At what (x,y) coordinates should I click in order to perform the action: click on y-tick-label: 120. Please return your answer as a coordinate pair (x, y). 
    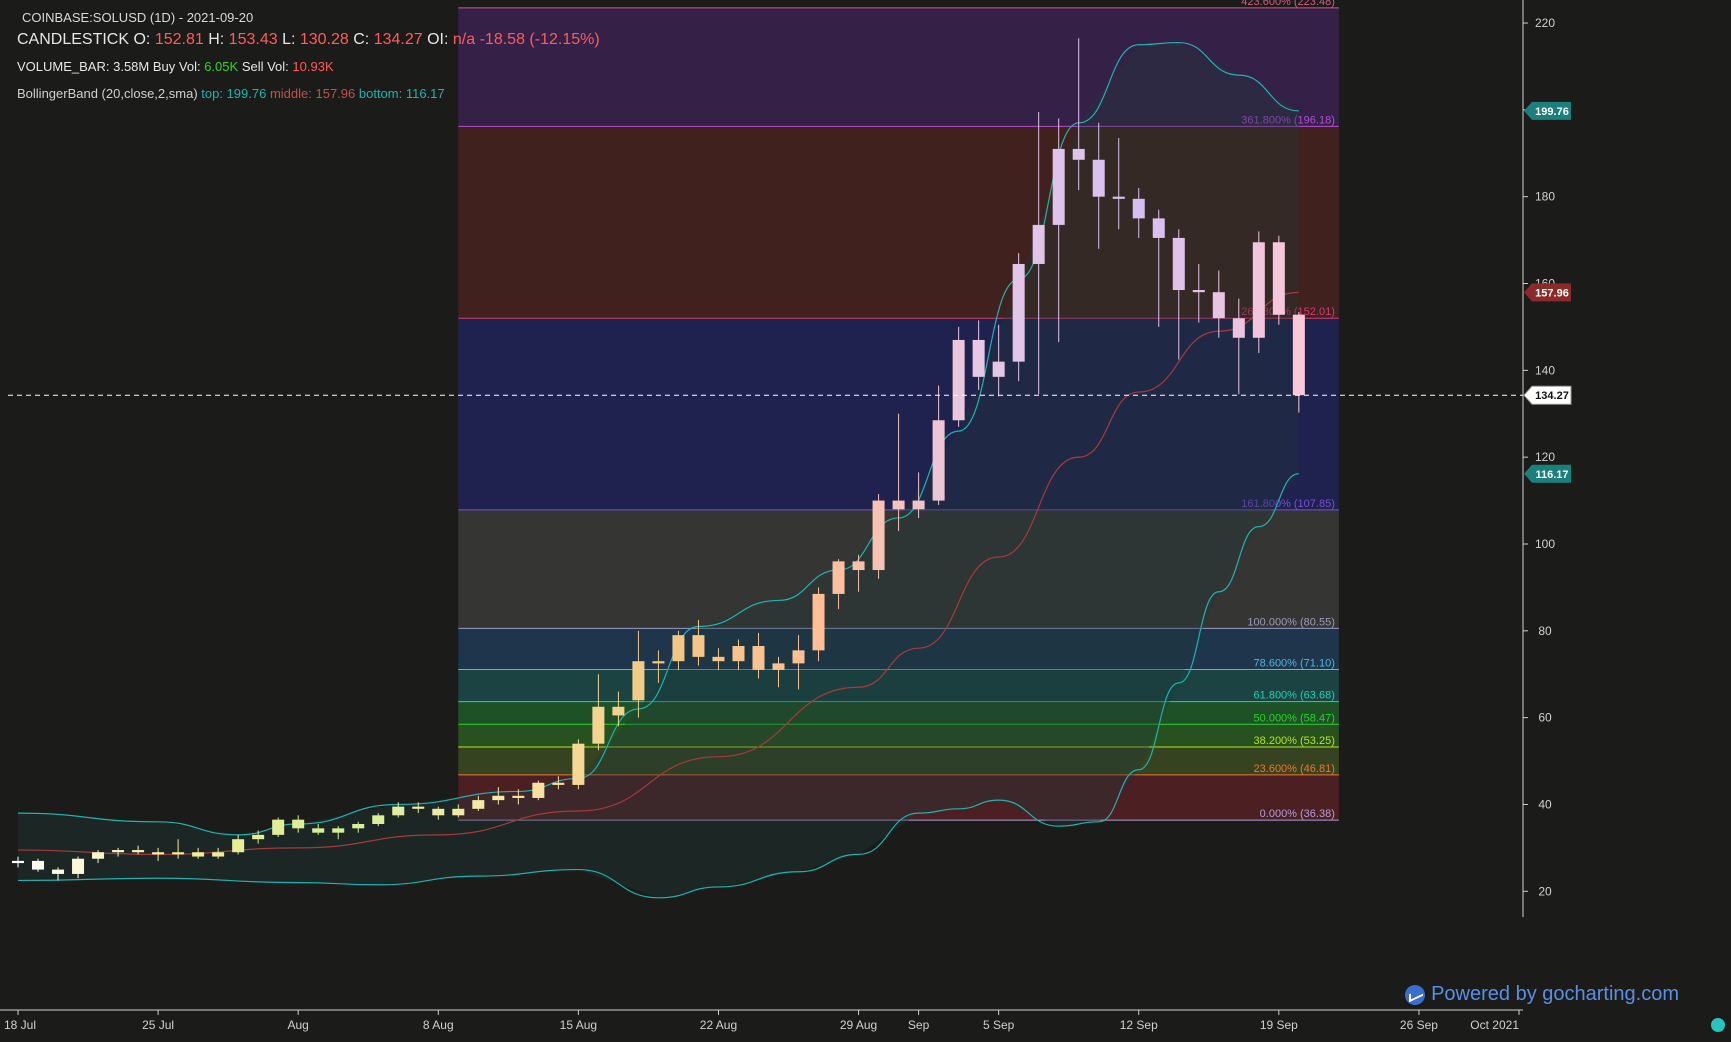
    Looking at the image, I should click on (1545, 457).